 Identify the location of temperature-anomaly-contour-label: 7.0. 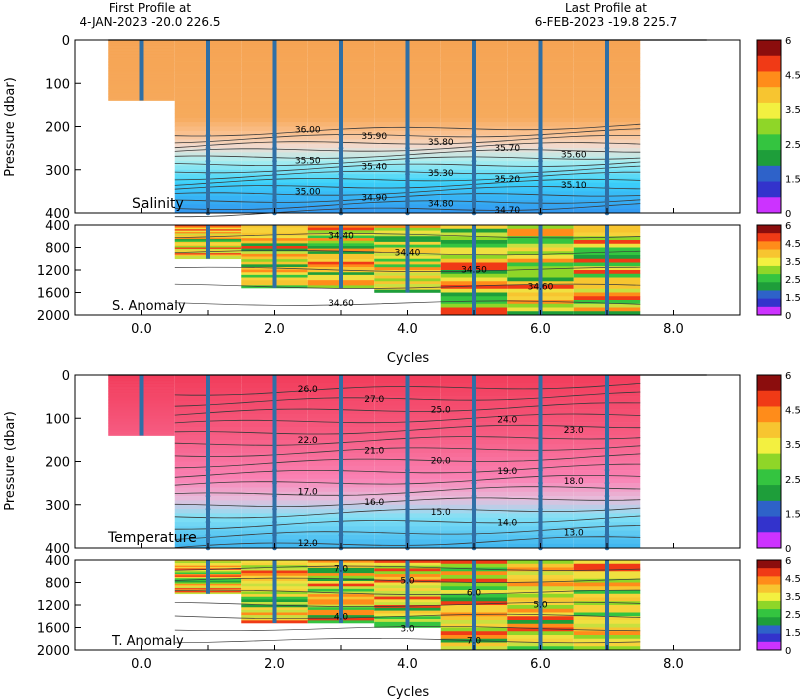
(341, 569).